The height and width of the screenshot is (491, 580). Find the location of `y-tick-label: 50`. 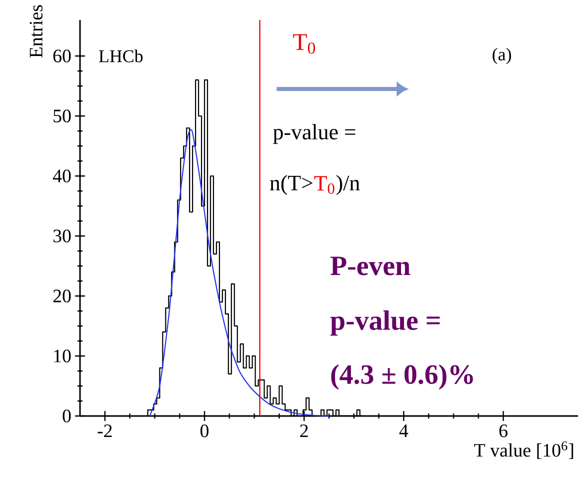

y-tick-label: 50 is located at coordinates (62, 116).